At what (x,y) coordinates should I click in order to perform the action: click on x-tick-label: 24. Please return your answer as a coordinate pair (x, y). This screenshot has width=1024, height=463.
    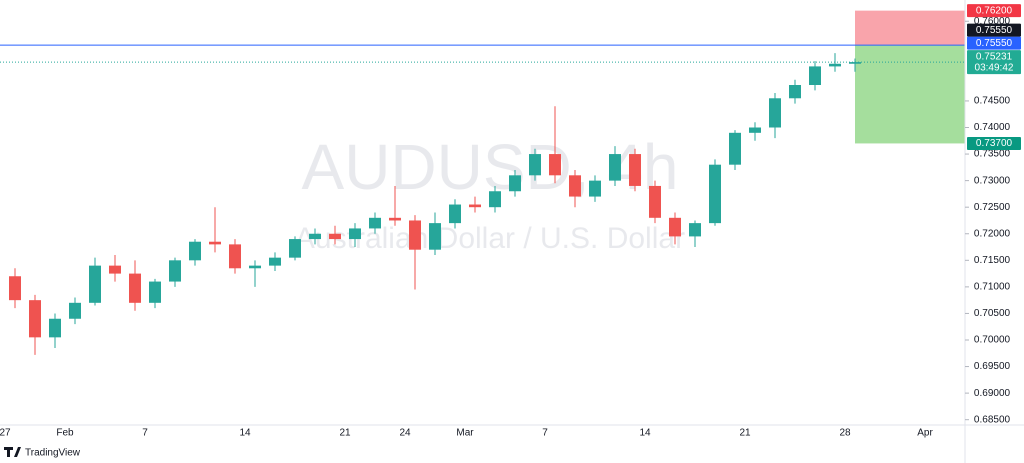
    Looking at the image, I should click on (405, 433).